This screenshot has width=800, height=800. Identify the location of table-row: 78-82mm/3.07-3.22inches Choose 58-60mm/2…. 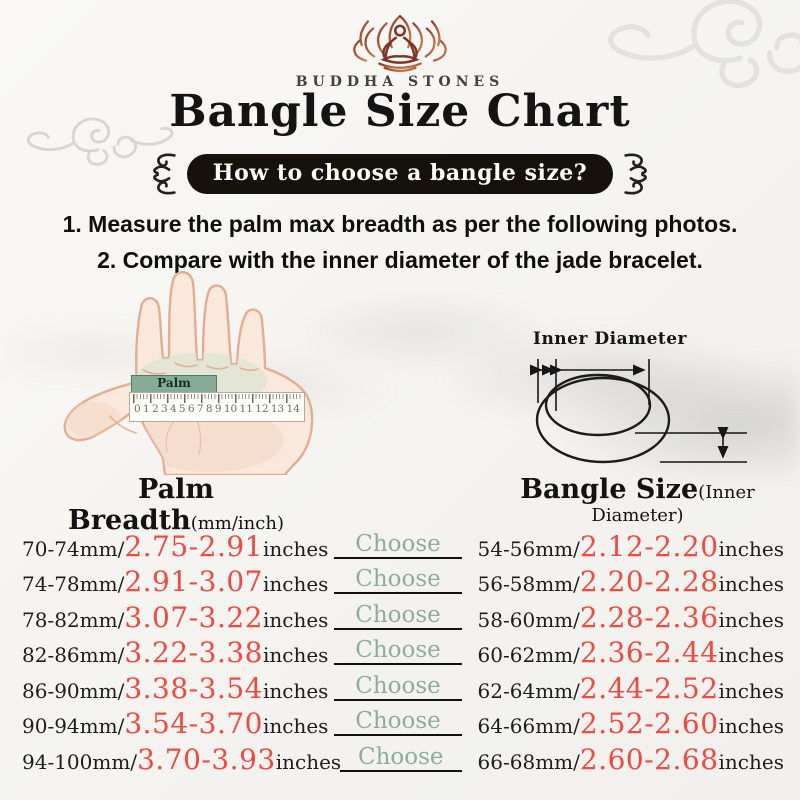
(403, 616).